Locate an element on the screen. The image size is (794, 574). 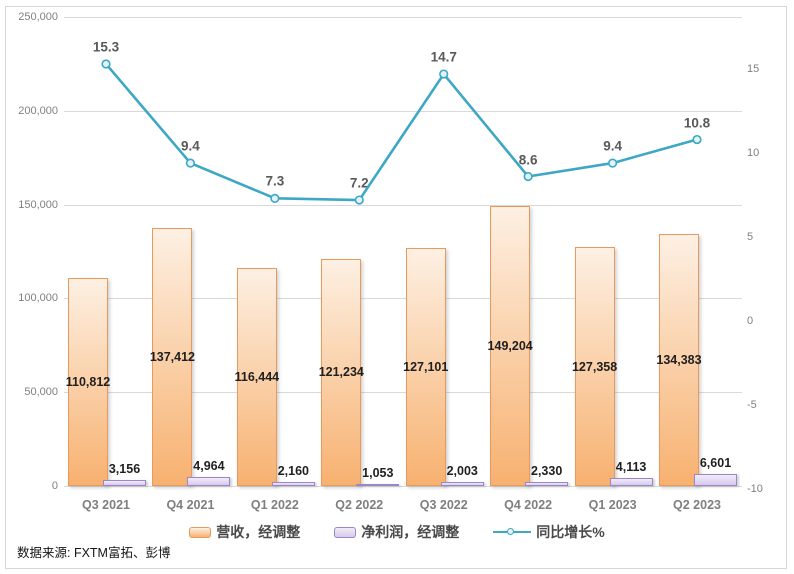
x-axis-category-label: Q2 2022 is located at coordinates (359, 505).